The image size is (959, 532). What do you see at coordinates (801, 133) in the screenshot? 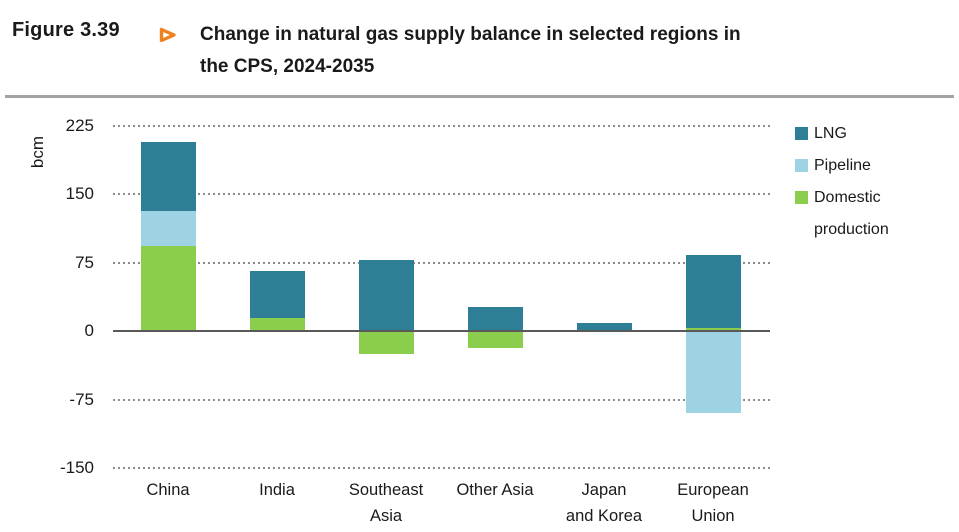
I see `lng-color-swatch` at bounding box center [801, 133].